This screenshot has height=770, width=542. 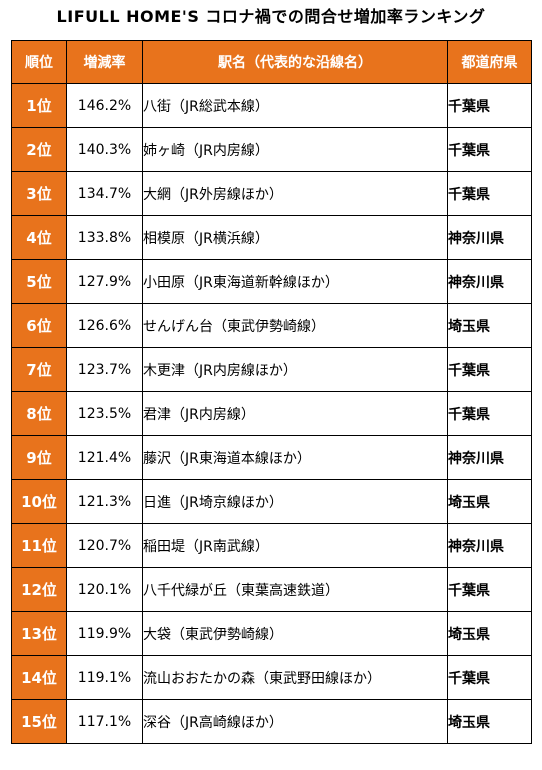 What do you see at coordinates (295, 721) in the screenshot?
I see `station-cell: 深谷（JR高崎線ほか）` at bounding box center [295, 721].